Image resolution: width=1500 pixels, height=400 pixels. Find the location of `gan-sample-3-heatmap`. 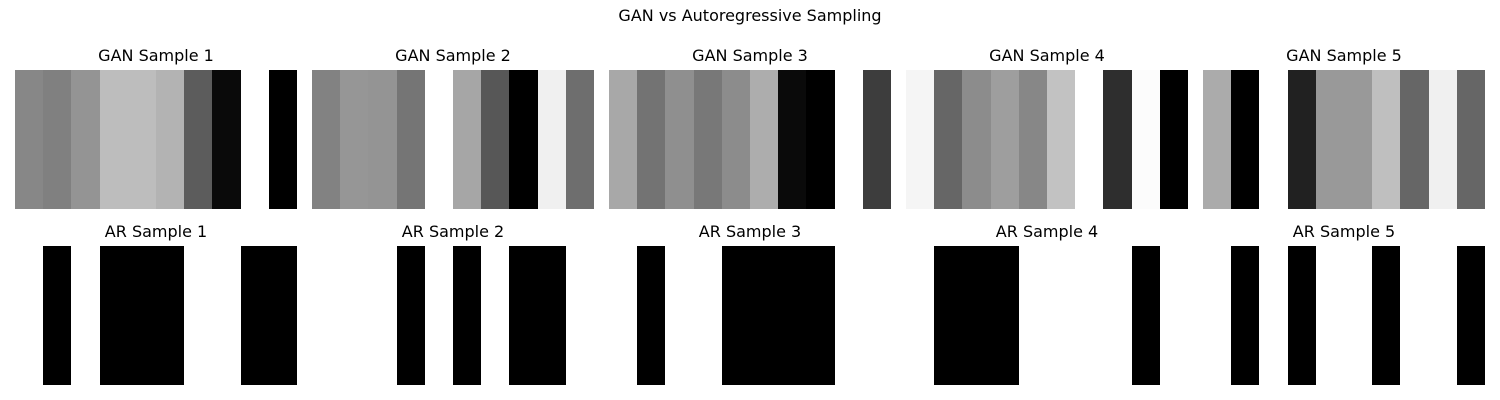

gan-sample-3-heatmap is located at coordinates (750, 139).